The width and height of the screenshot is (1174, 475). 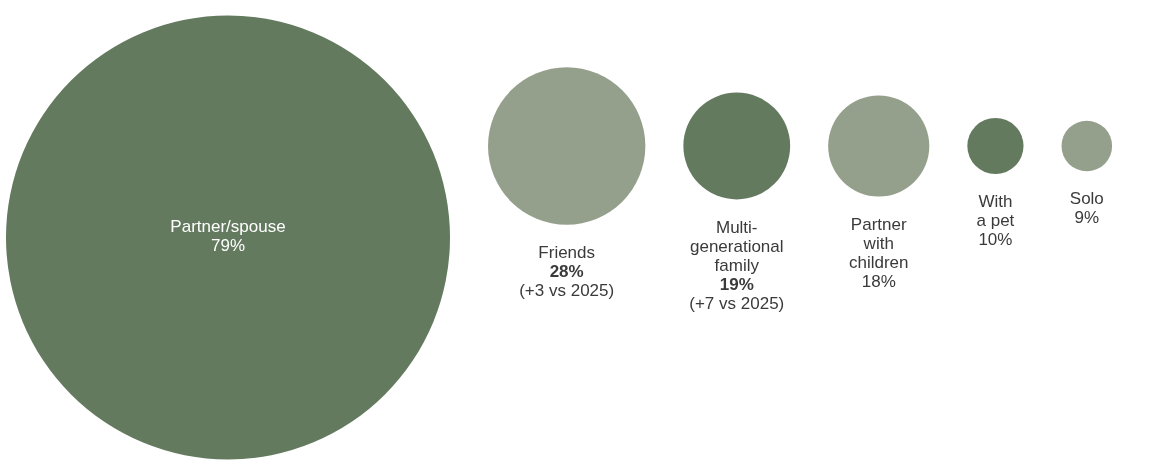 I want to click on data-label: 28%, so click(x=566, y=271).